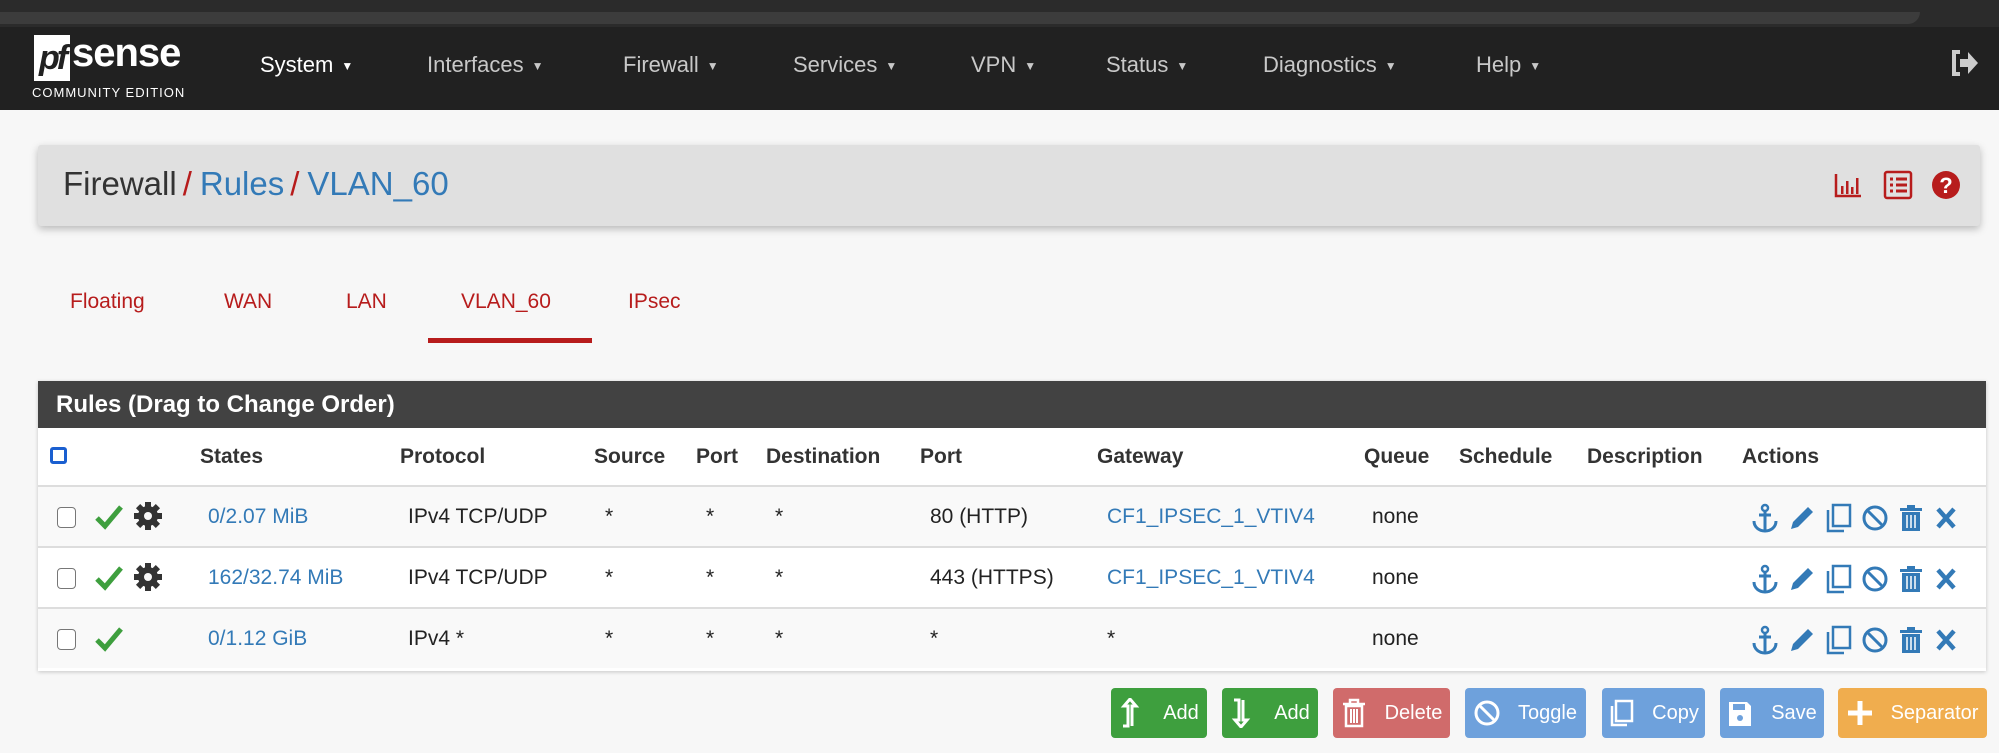 The height and width of the screenshot is (753, 1999). I want to click on bar-chart-icon, so click(1848, 185).